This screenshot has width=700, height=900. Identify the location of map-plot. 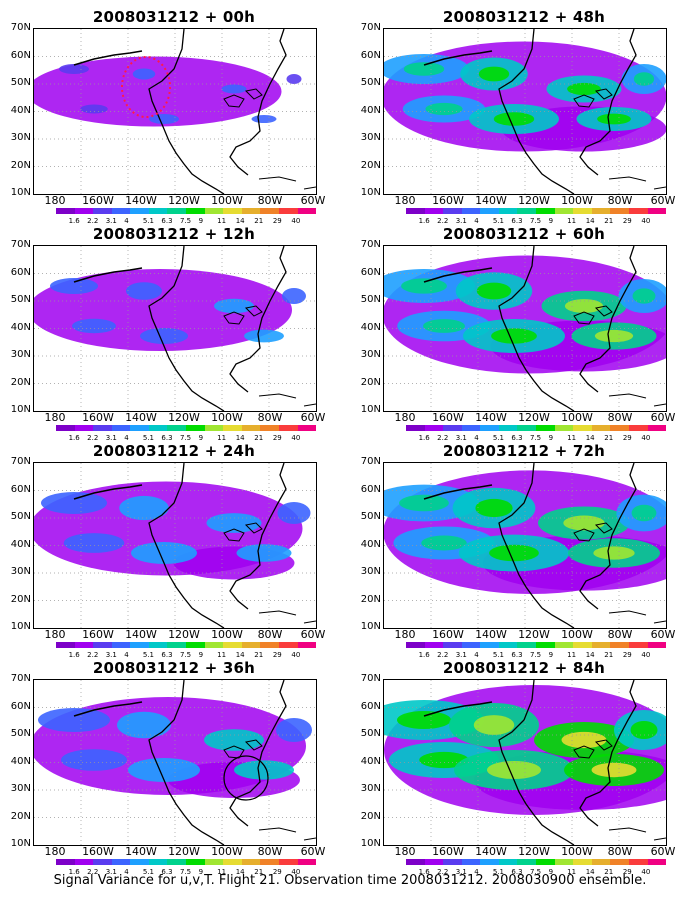
(175, 762).